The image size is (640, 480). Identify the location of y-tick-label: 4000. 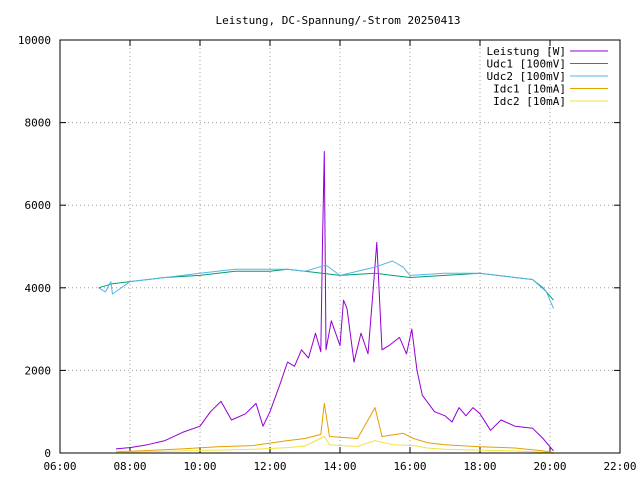
(38, 288).